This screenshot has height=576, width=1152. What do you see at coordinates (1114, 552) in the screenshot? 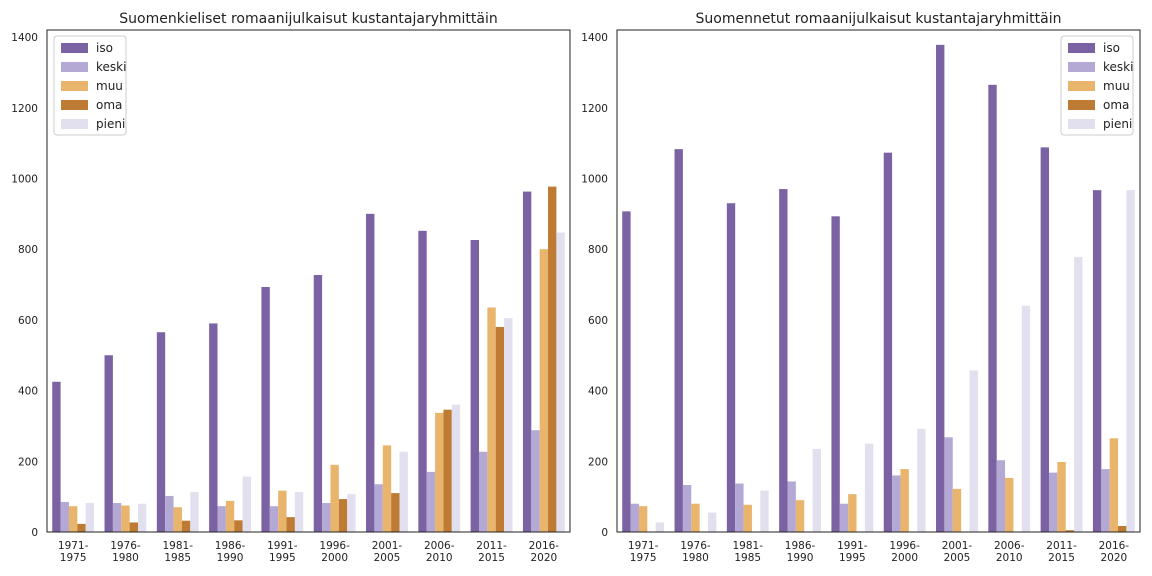
I see `x-tick-label: 2016-2020` at bounding box center [1114, 552].